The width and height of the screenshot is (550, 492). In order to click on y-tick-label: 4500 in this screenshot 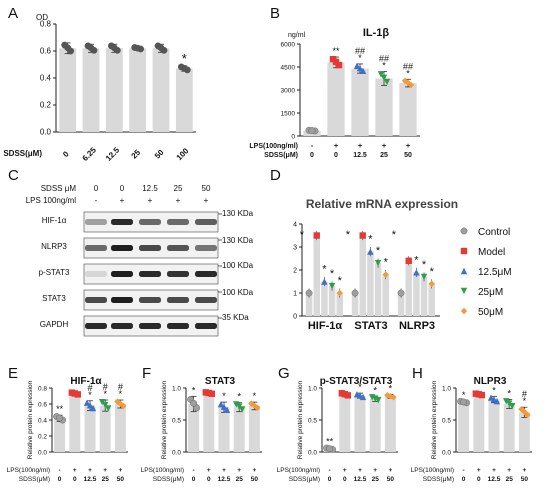, I will do `click(288, 68)`.